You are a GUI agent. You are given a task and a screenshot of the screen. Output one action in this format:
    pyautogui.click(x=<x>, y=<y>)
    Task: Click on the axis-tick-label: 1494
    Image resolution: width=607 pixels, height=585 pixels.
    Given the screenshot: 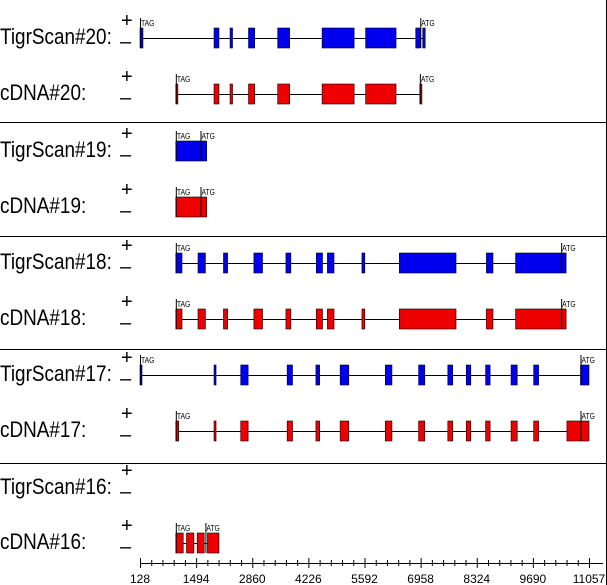 What is the action you would take?
    pyautogui.click(x=196, y=578)
    